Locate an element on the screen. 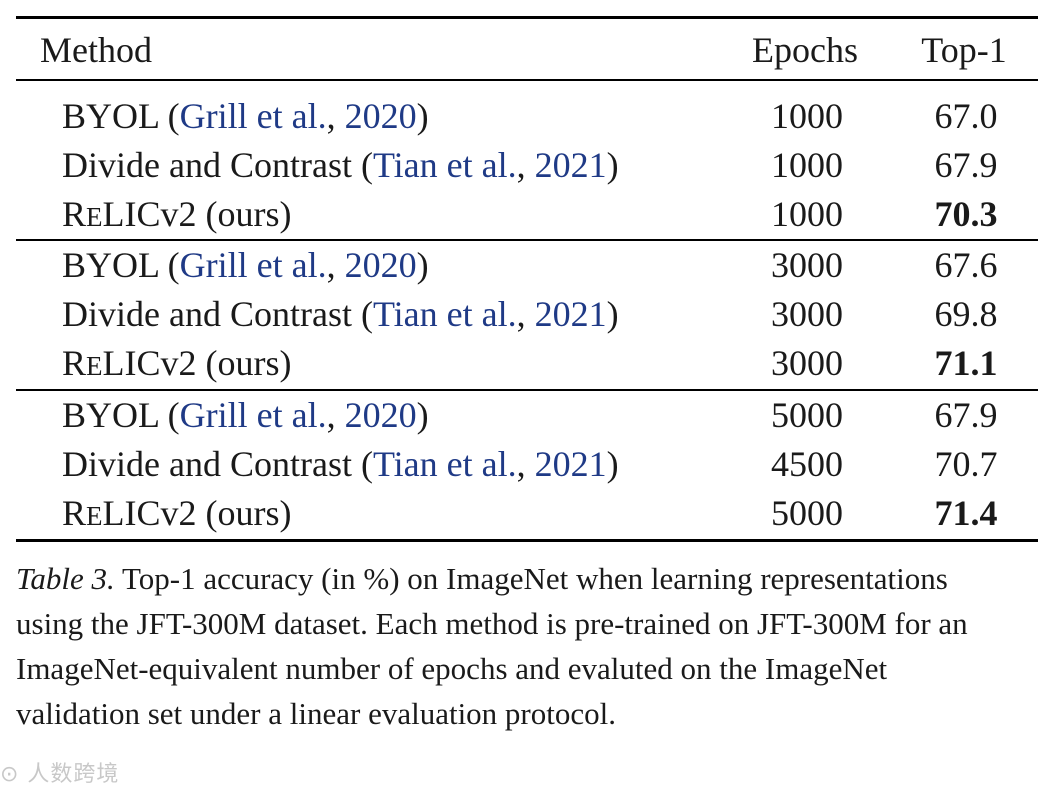  top-rule is located at coordinates (527, 17).